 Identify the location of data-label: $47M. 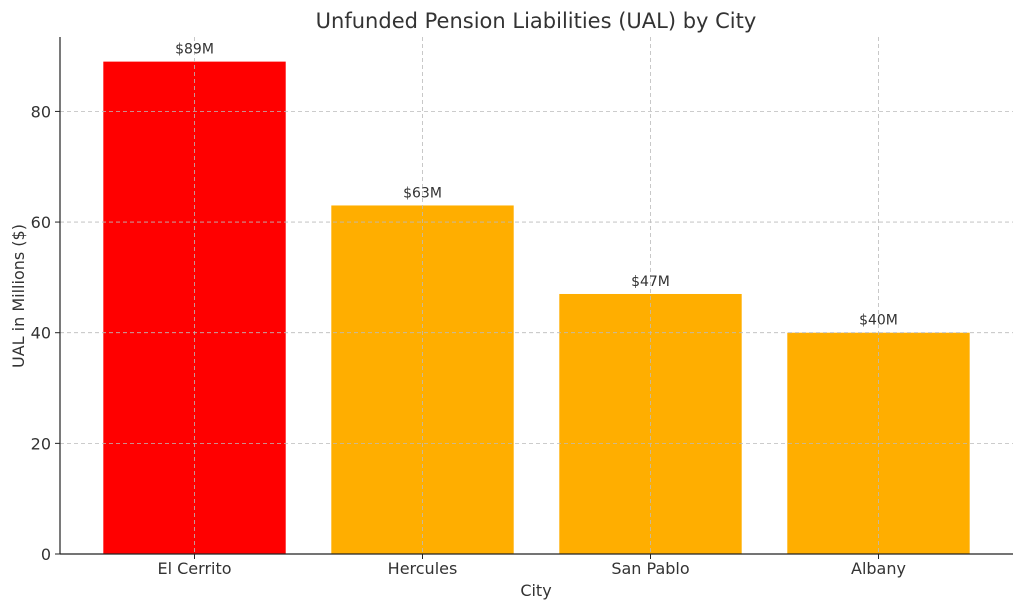
(650, 282).